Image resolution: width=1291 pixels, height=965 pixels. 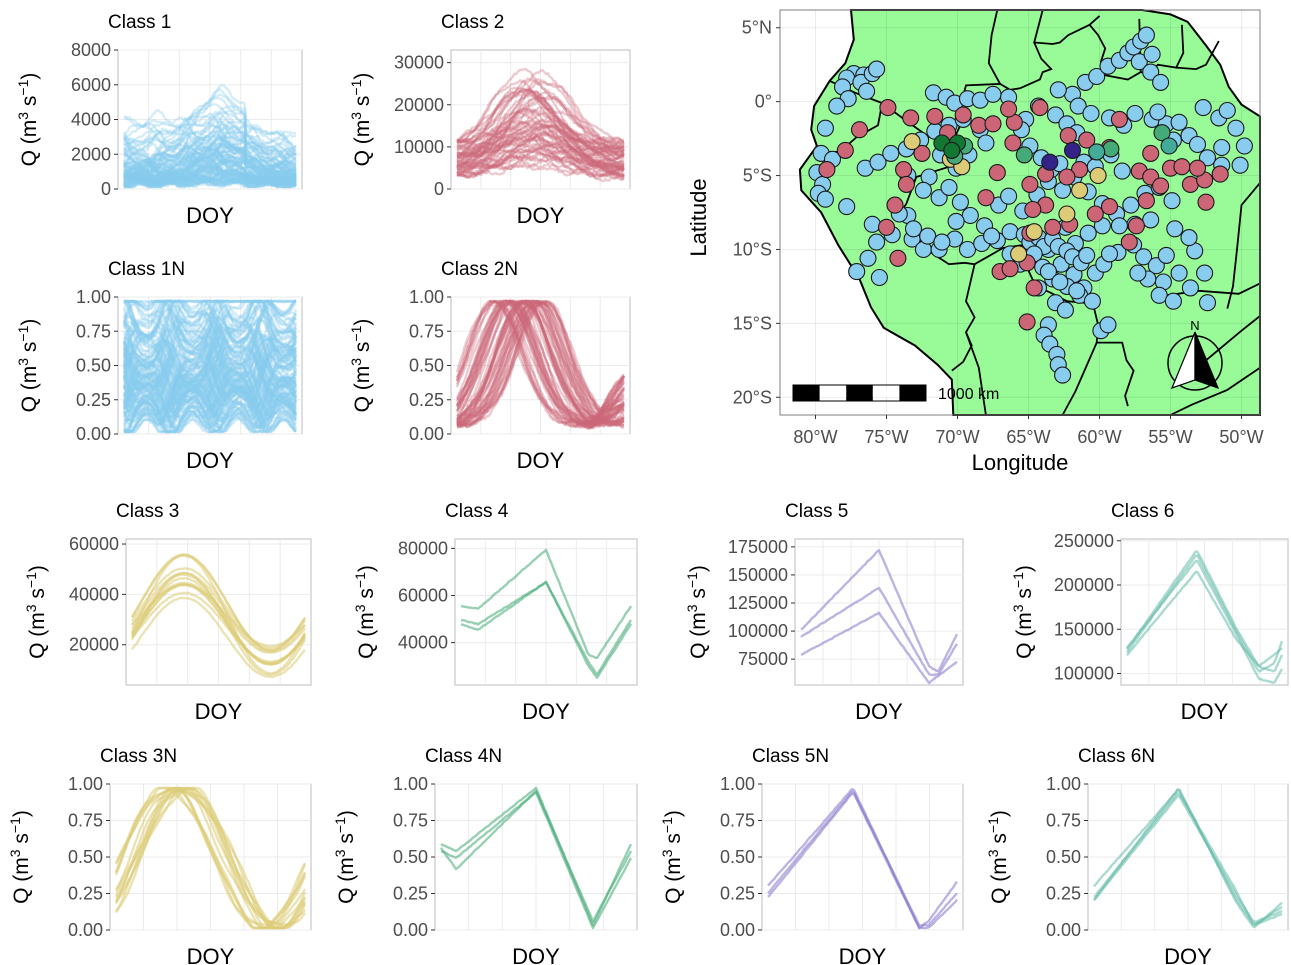 What do you see at coordinates (439, 189) in the screenshot?
I see `y-tick-label: 0` at bounding box center [439, 189].